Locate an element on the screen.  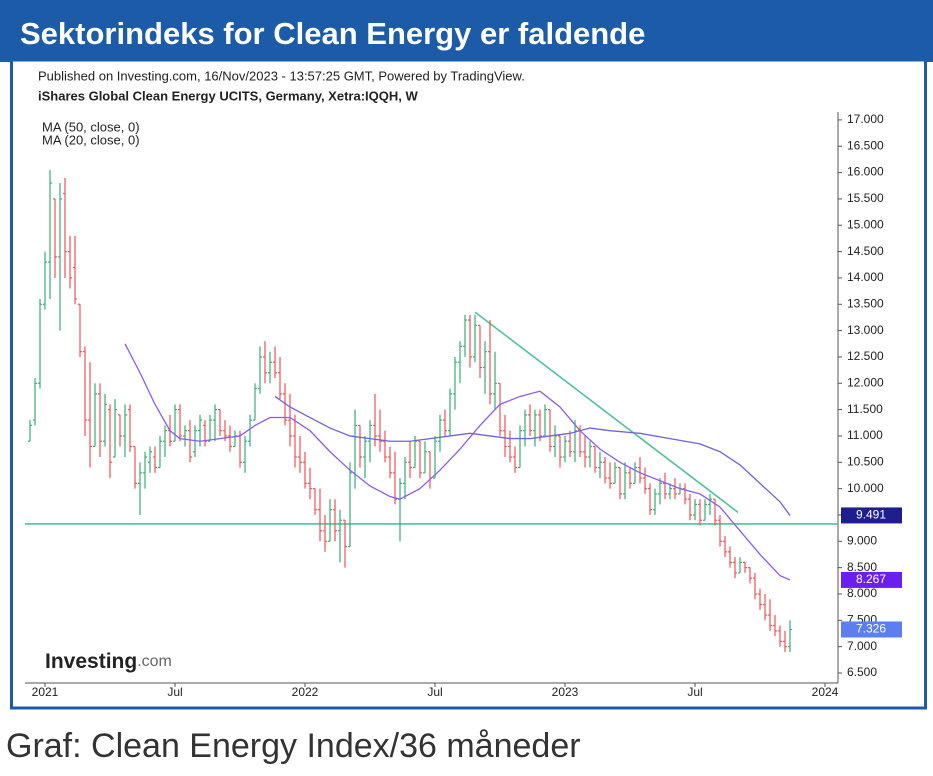
logo-suffix: .com is located at coordinates (154, 661).